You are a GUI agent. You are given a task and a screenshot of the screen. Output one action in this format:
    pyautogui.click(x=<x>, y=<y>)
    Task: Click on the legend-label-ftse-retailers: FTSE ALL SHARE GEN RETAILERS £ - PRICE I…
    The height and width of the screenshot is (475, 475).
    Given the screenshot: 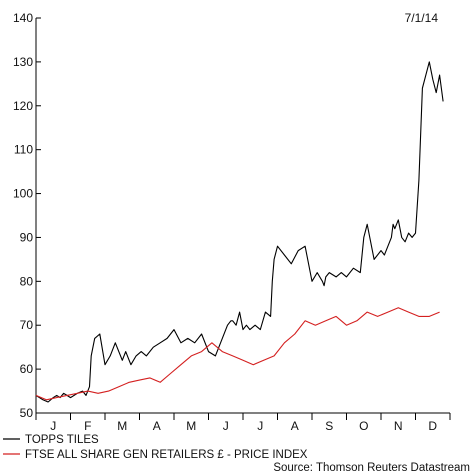 What is the action you would take?
    pyautogui.click(x=166, y=455)
    